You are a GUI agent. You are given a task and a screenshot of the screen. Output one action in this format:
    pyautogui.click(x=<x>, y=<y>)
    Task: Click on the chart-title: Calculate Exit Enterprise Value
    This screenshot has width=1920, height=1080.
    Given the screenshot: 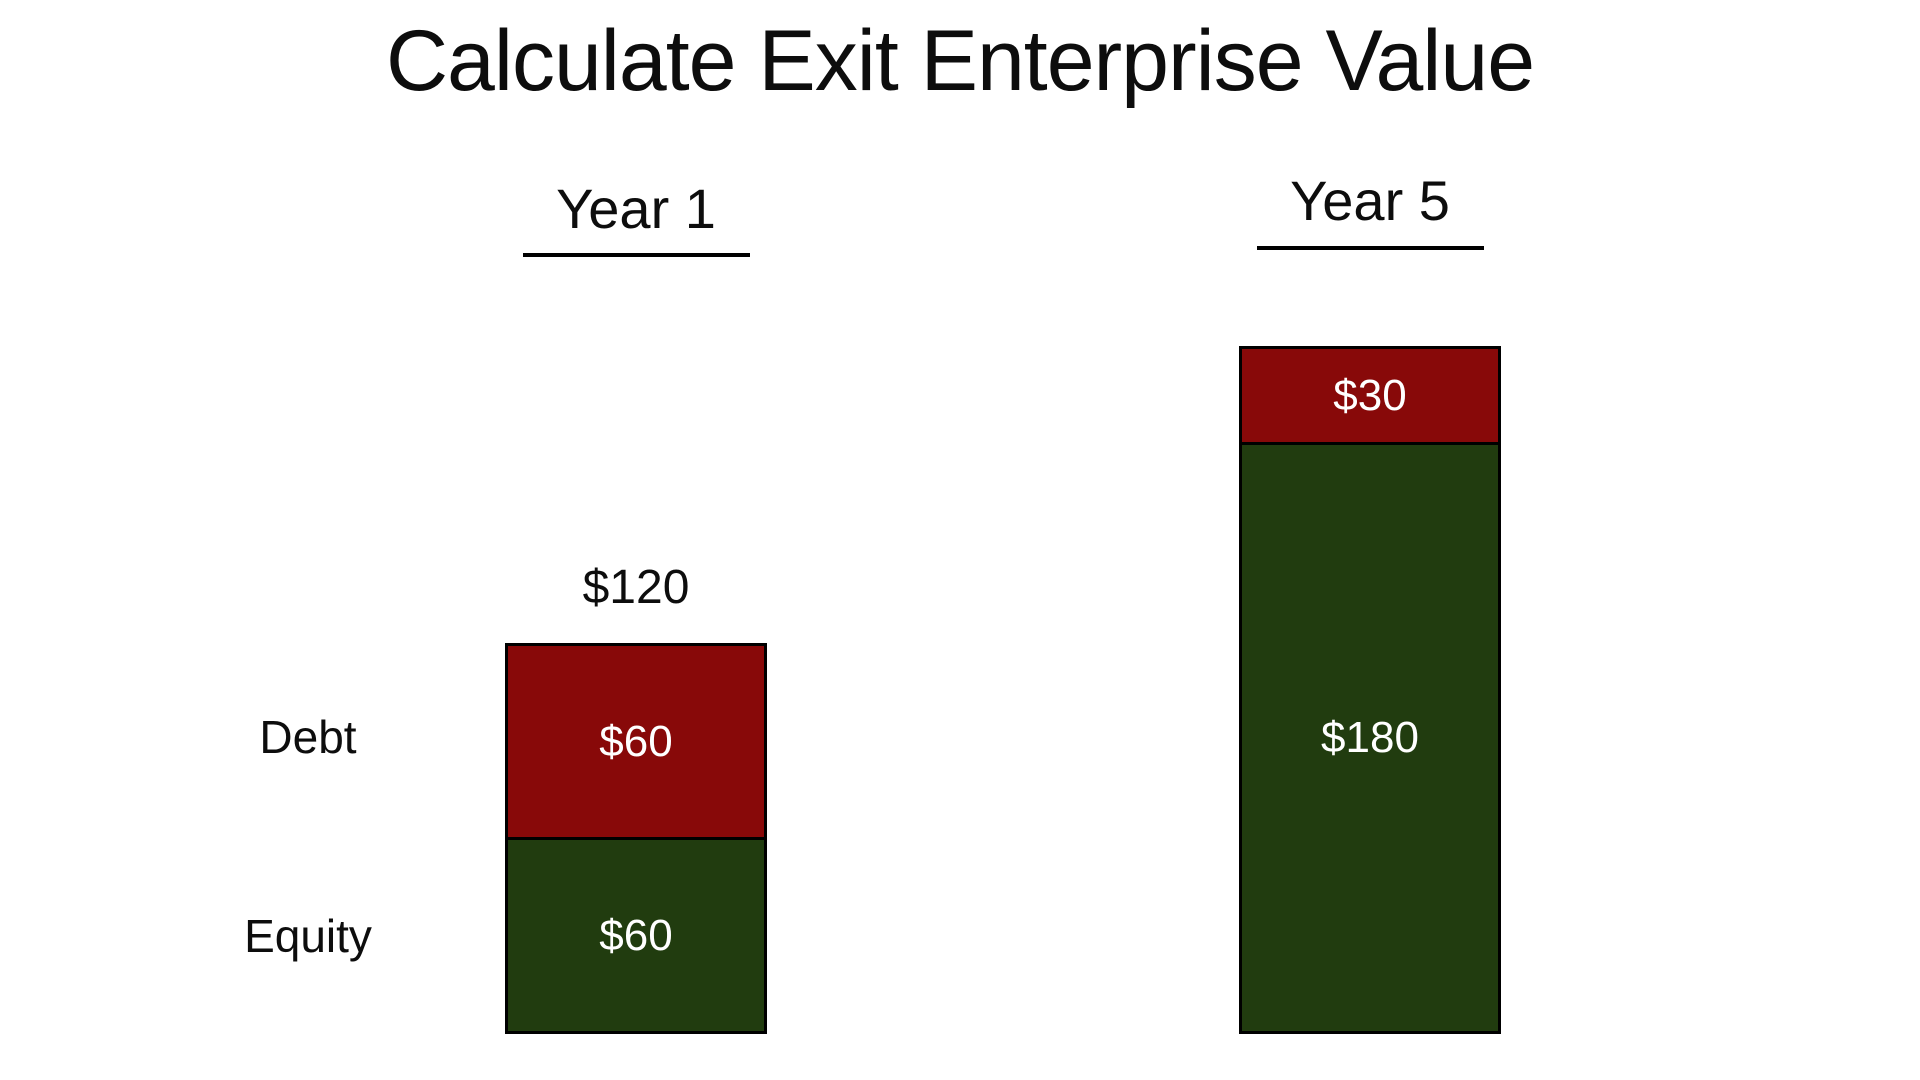 What is the action you would take?
    pyautogui.click(x=960, y=61)
    